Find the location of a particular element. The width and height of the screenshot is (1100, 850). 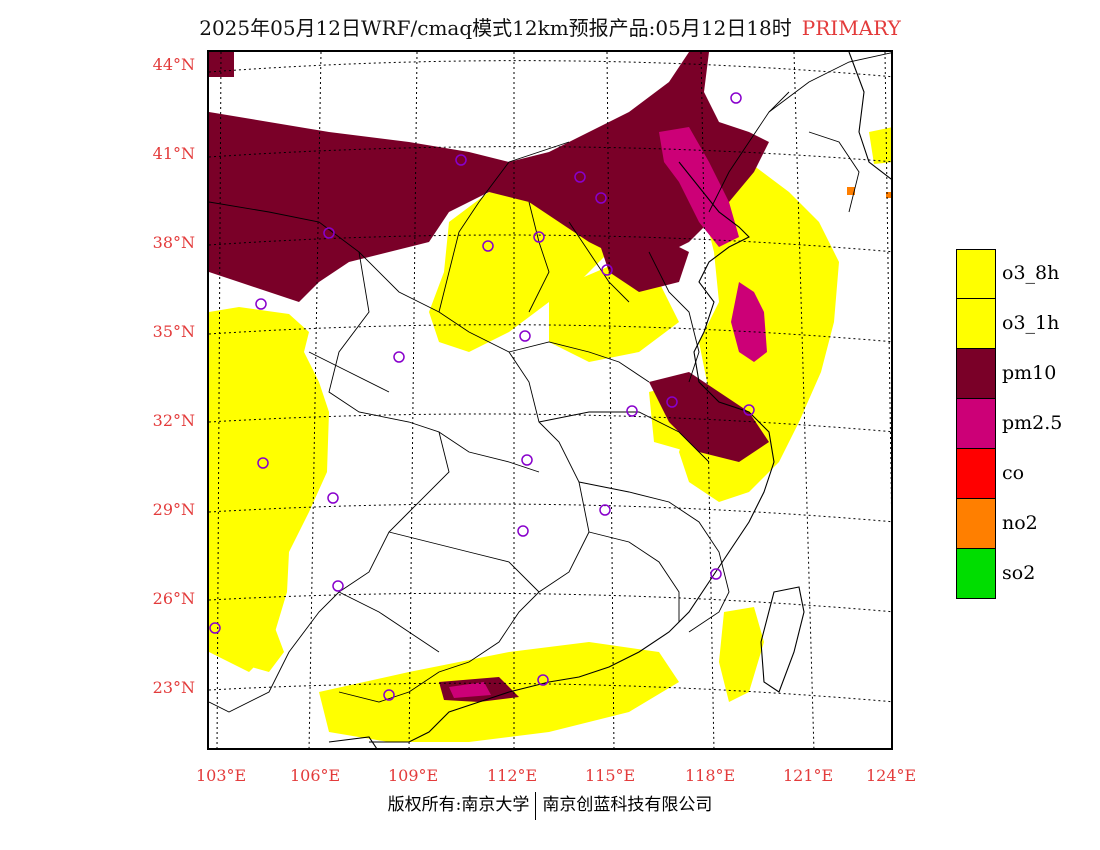

taiwan-outline is located at coordinates (782, 639).